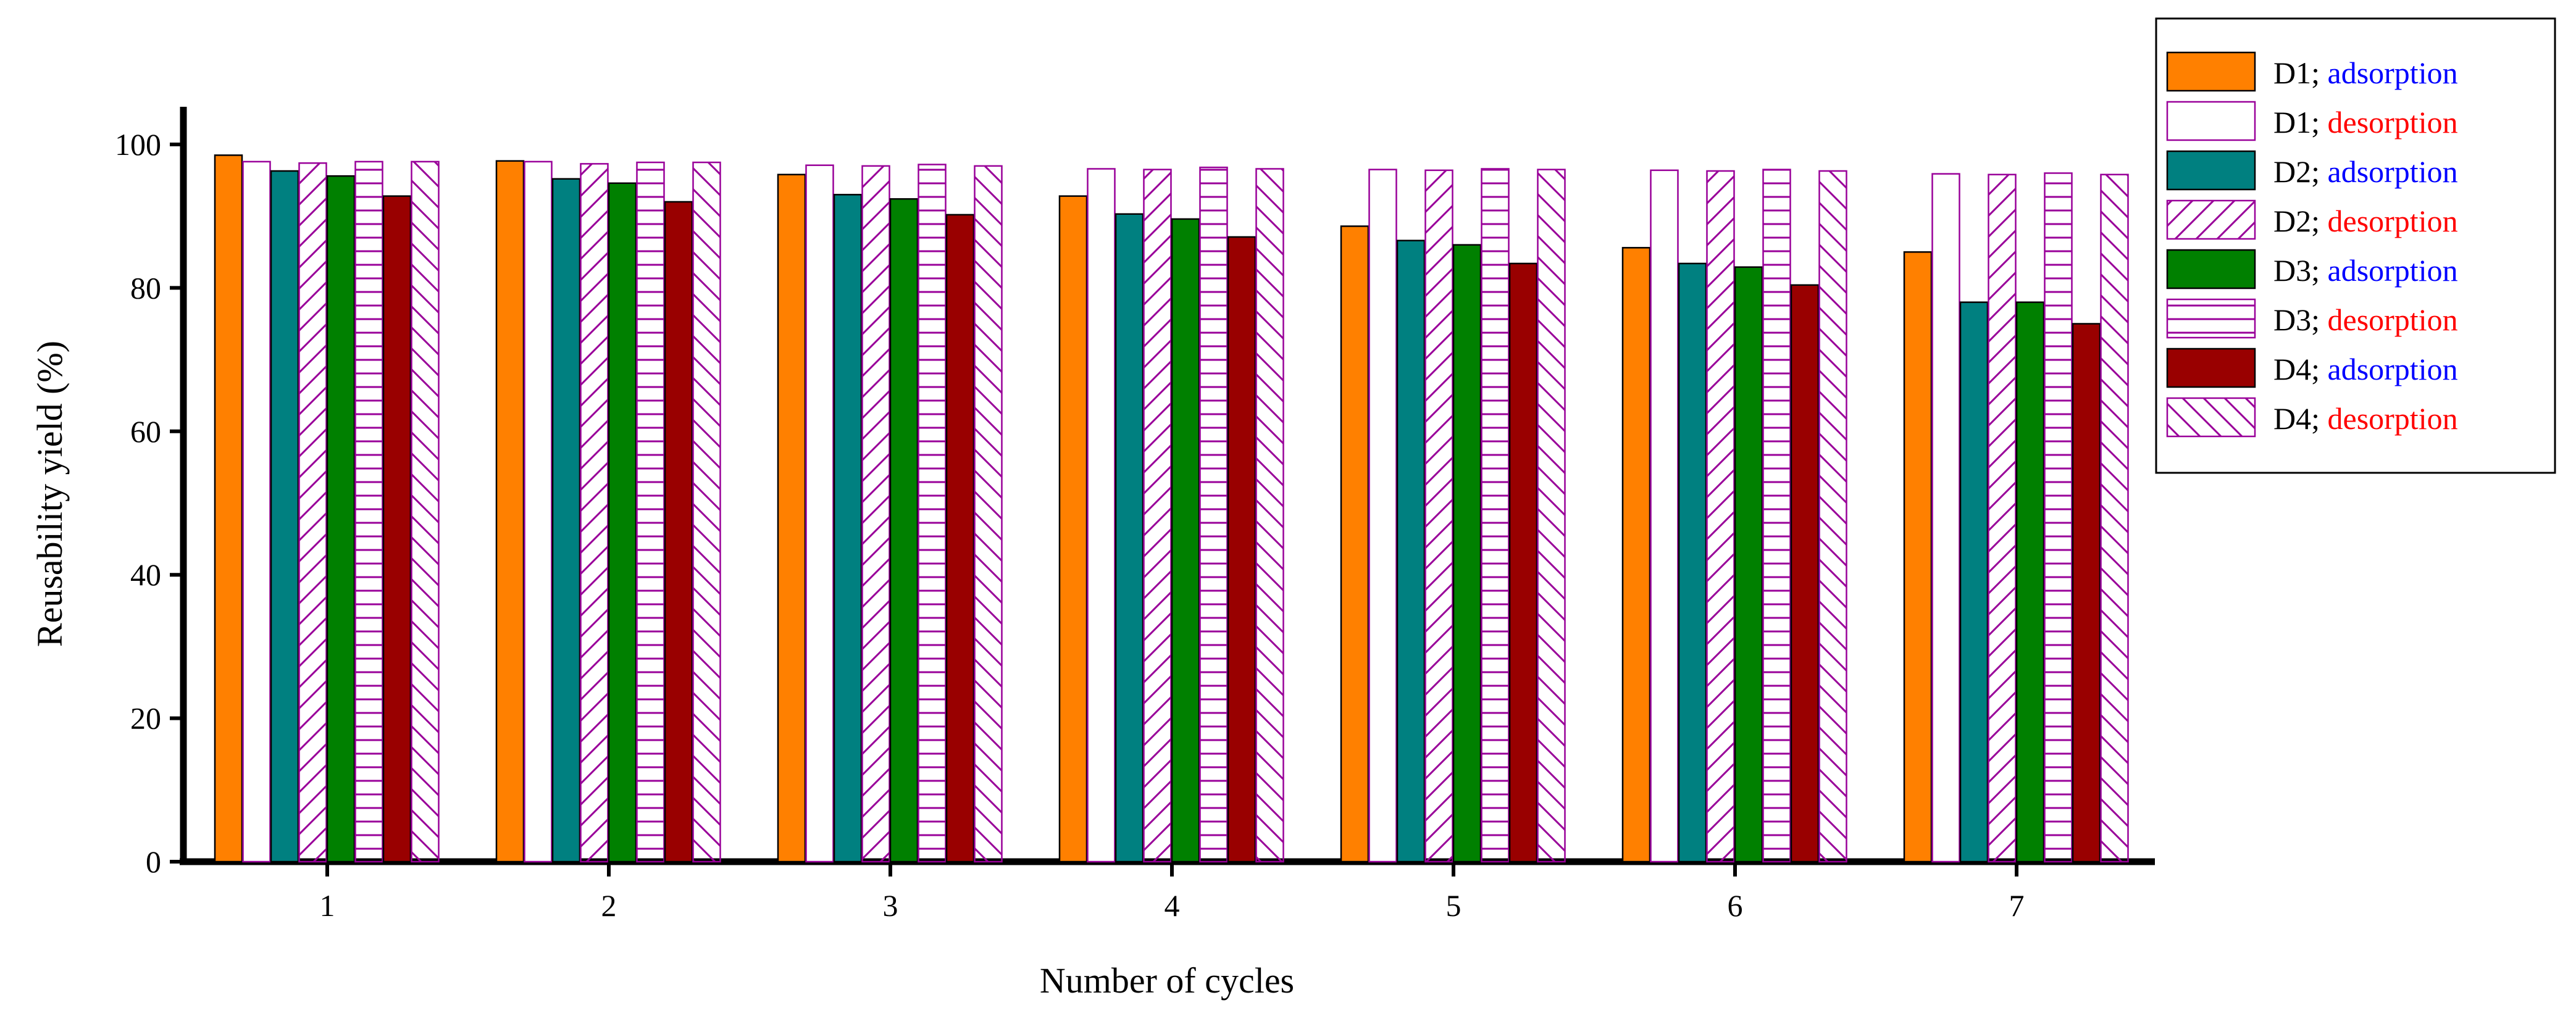  I want to click on legend-label: D2; adsorption, so click(2365, 171).